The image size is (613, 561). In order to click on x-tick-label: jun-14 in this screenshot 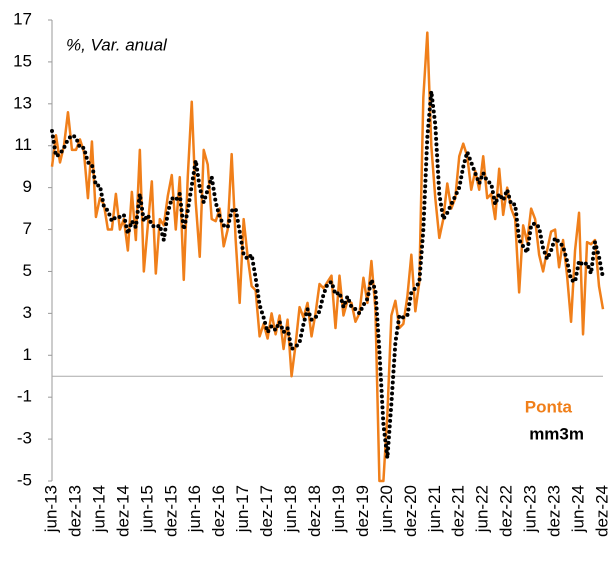, I will do `click(98, 509)`.